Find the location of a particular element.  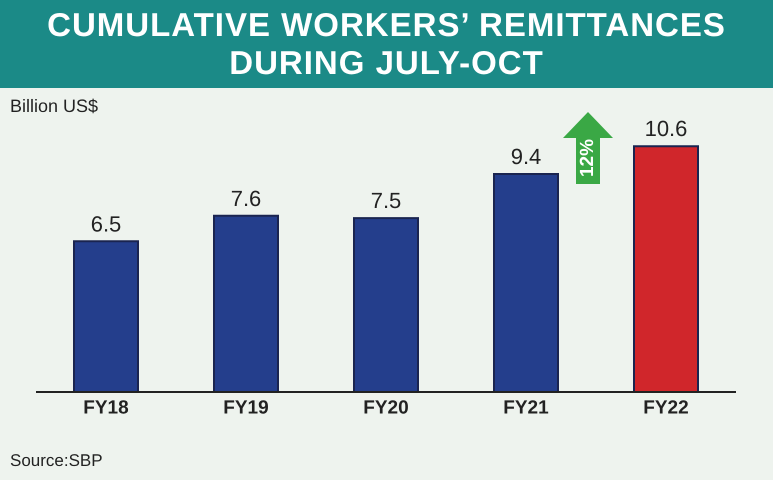

x-tick-label: FY22 is located at coordinates (666, 407).